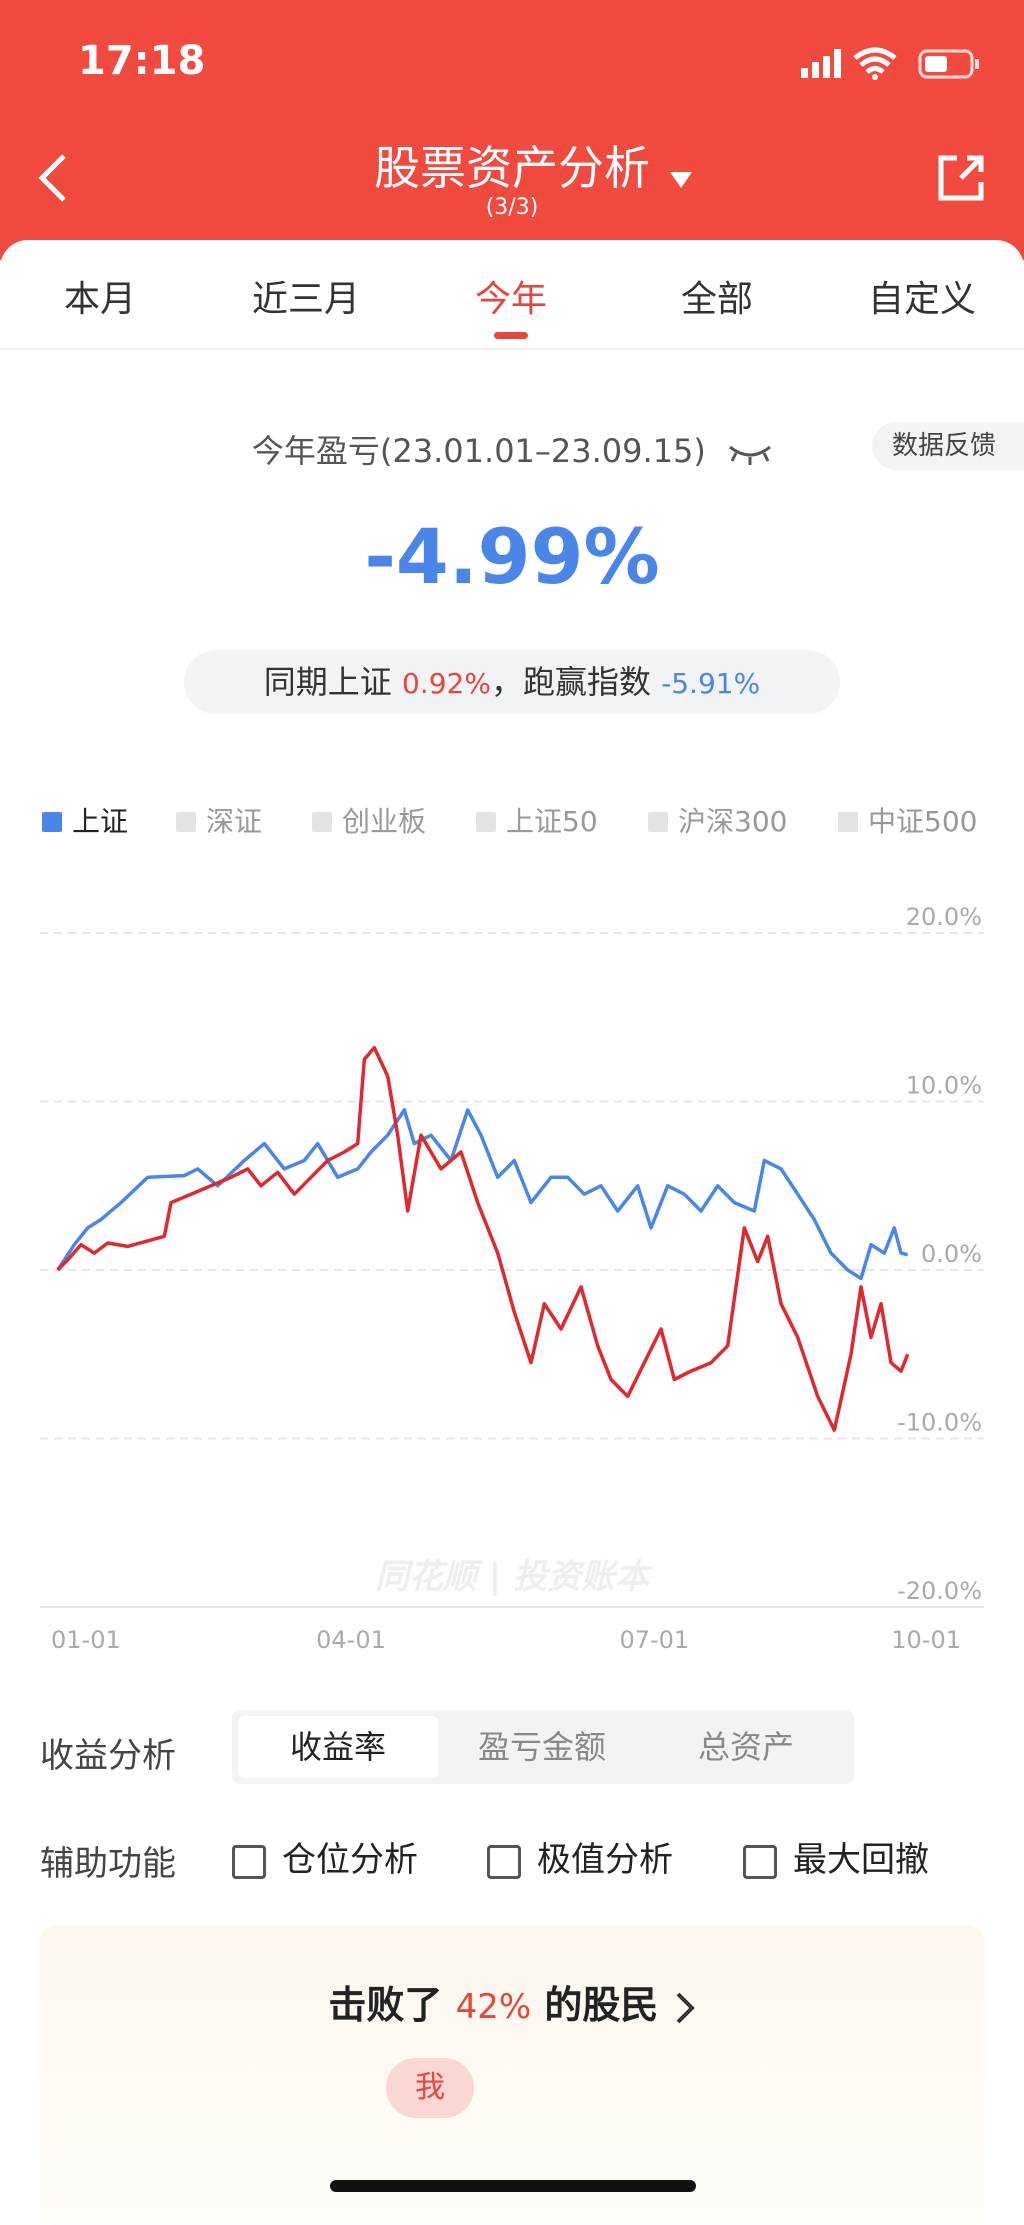 This screenshot has height=2225, width=1024. What do you see at coordinates (745, 1747) in the screenshot?
I see `segment: 总资产` at bounding box center [745, 1747].